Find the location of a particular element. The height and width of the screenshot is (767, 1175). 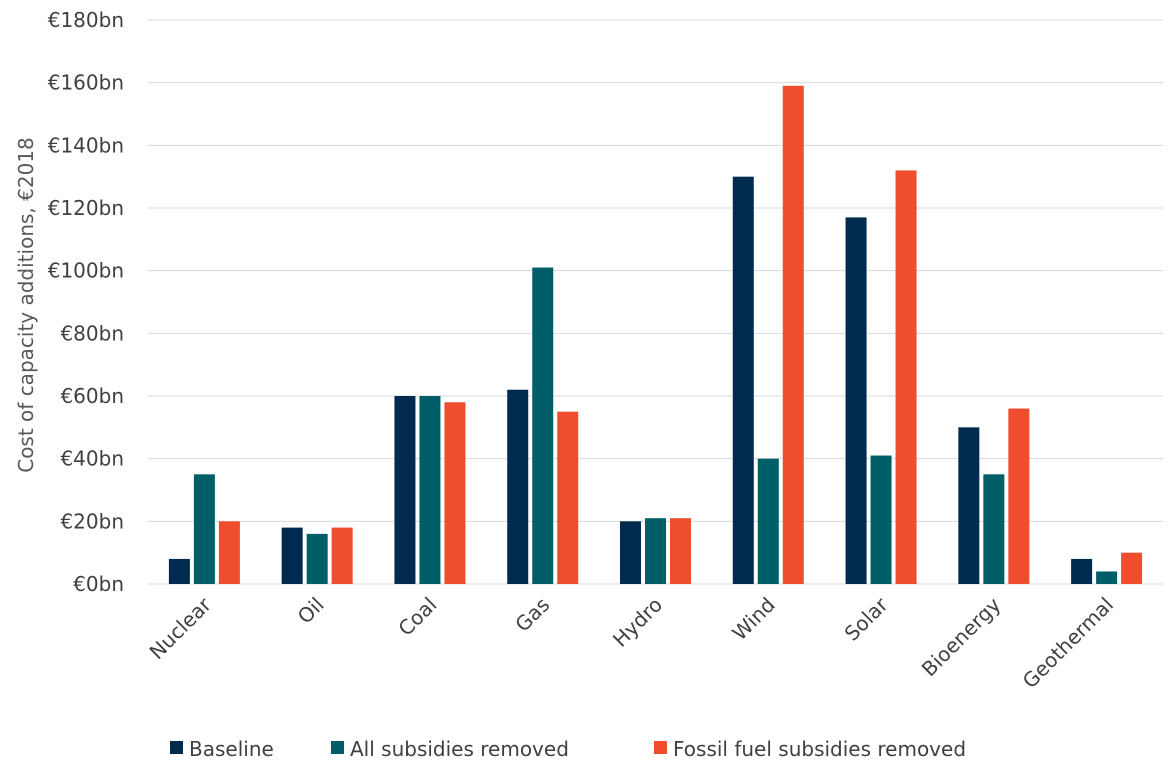

bar-solar-fossil-fuel-subsidies-removed is located at coordinates (906, 377).